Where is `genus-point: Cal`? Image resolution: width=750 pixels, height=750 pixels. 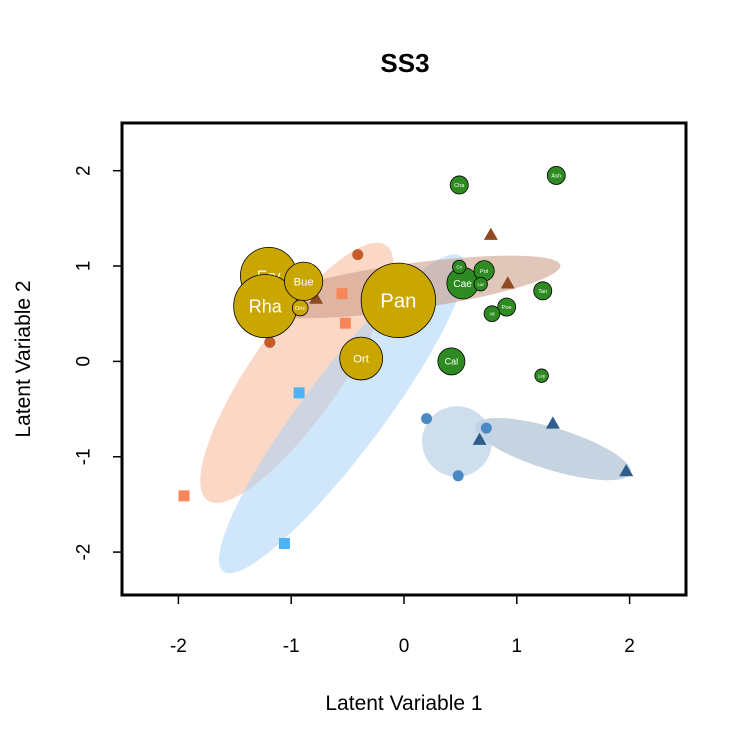 genus-point: Cal is located at coordinates (451, 361).